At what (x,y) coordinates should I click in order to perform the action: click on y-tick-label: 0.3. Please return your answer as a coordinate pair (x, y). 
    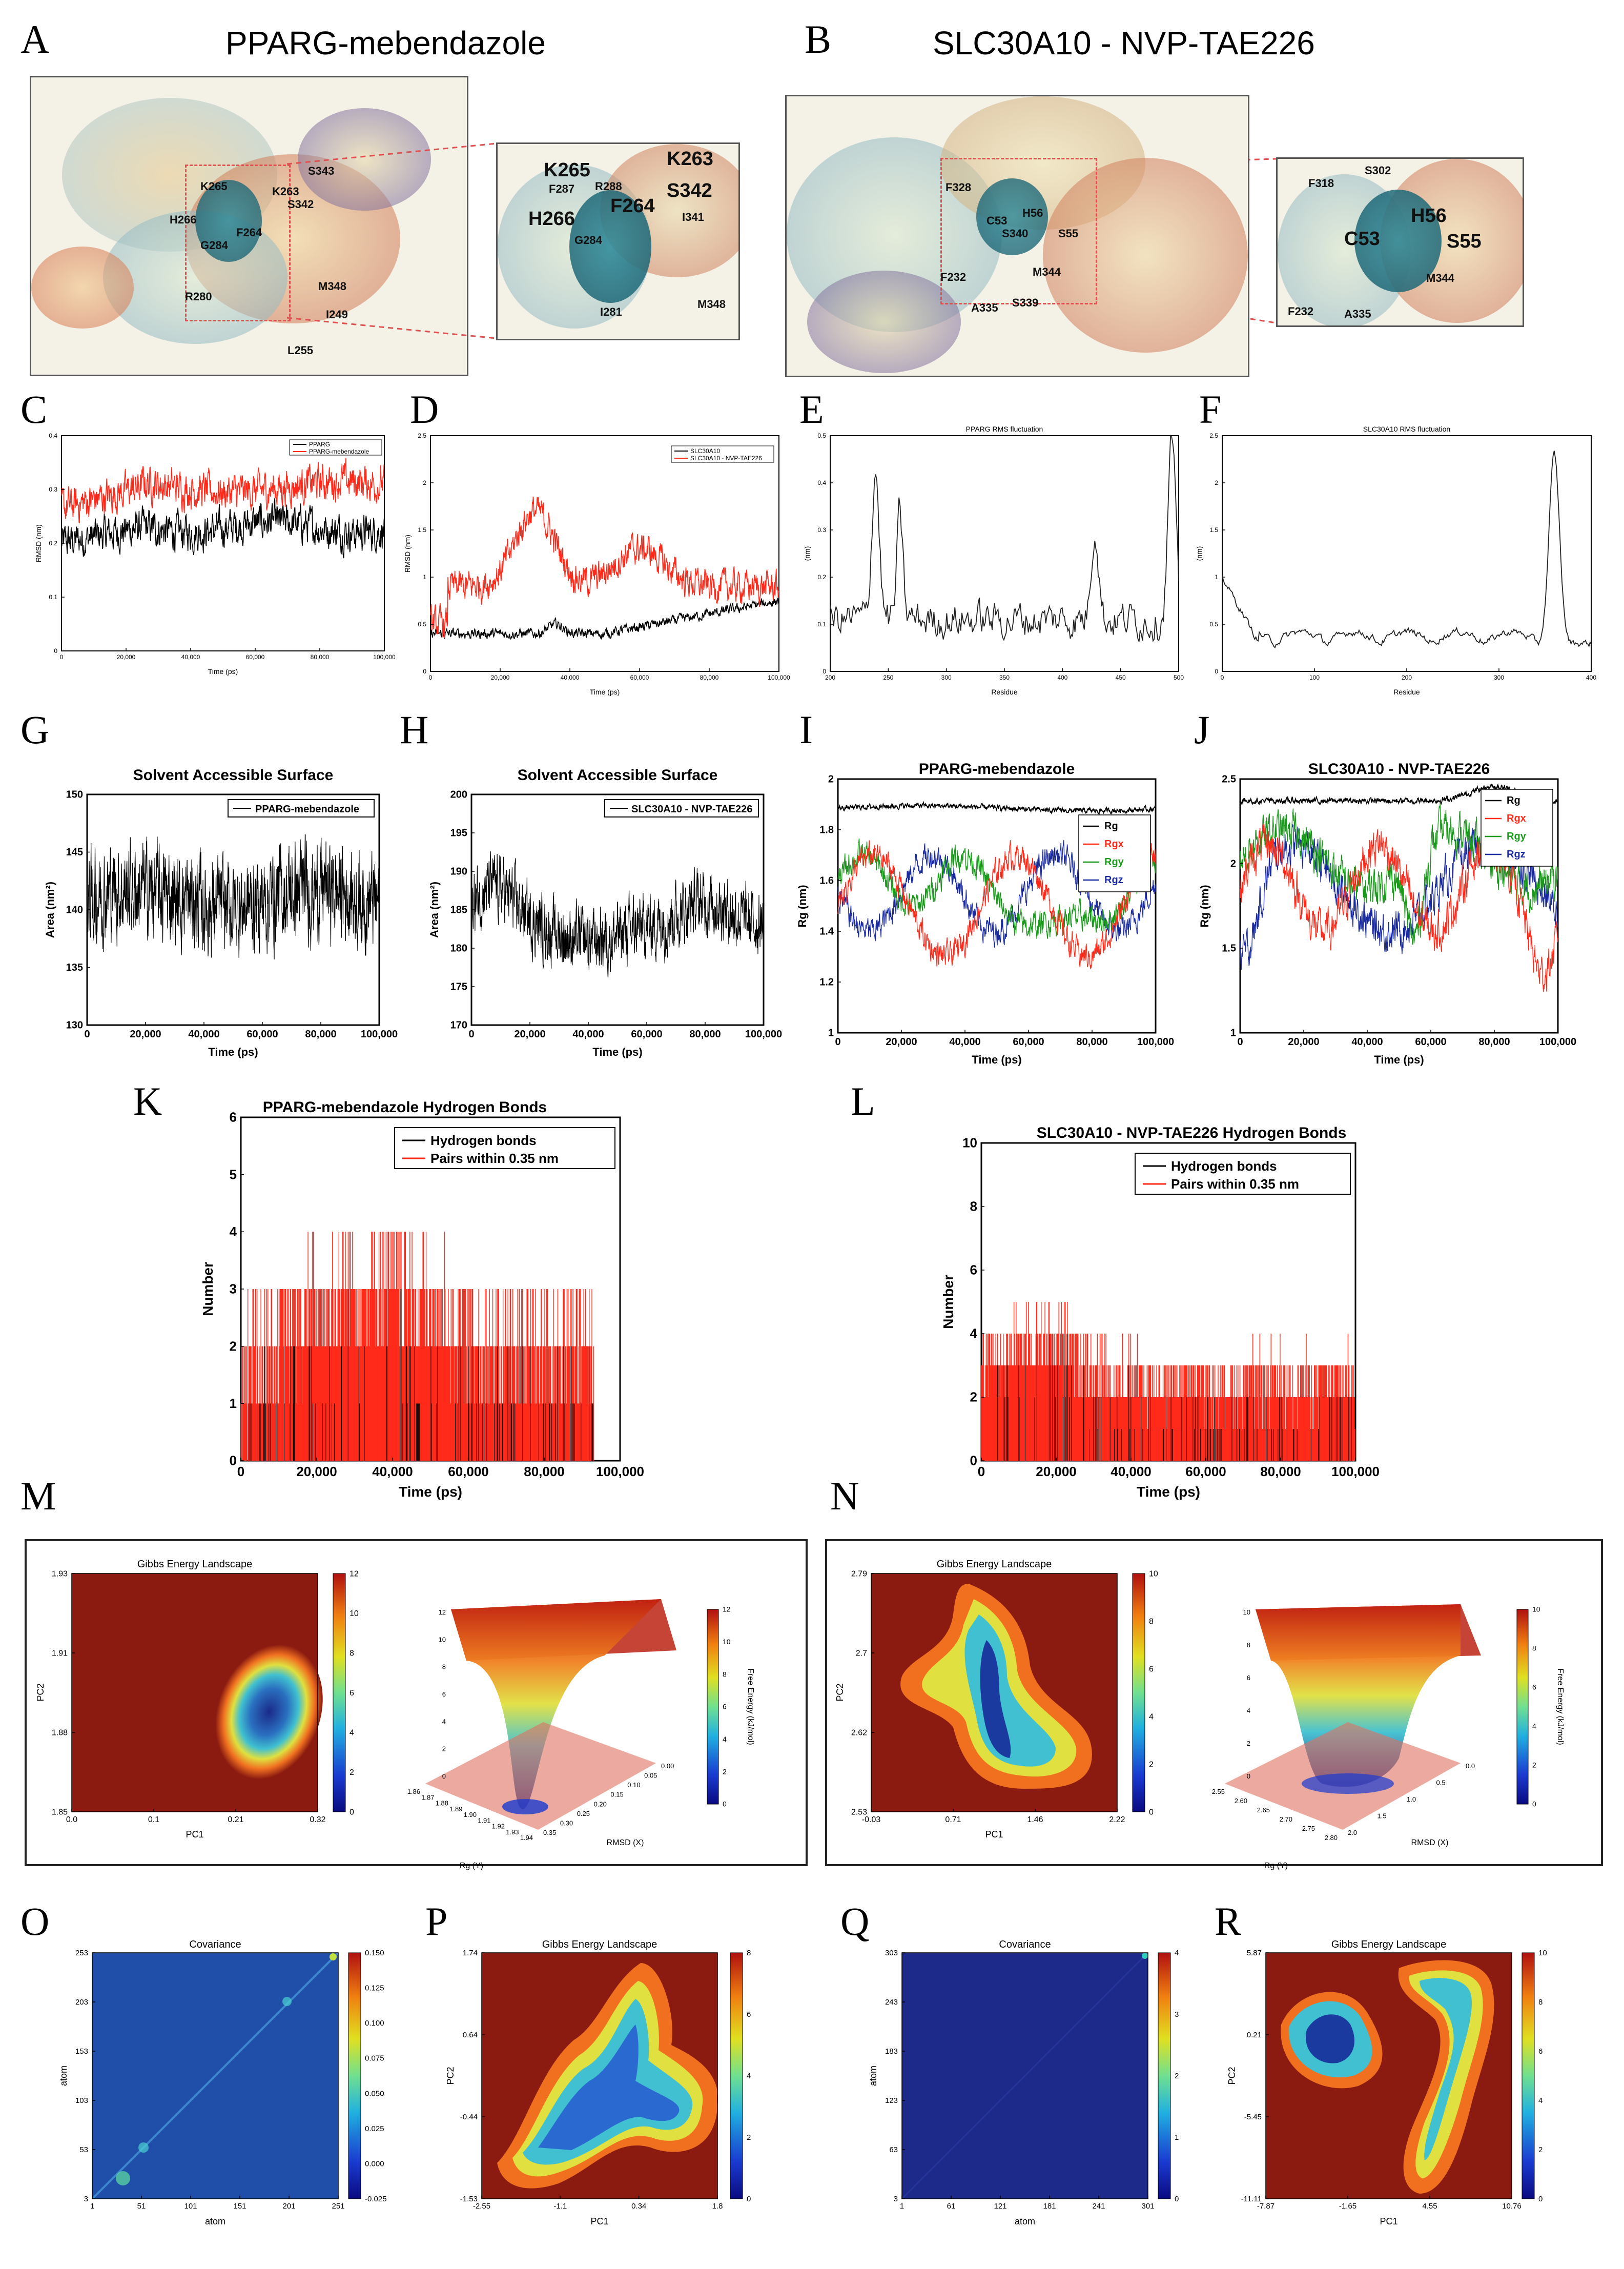
    Looking at the image, I should click on (822, 530).